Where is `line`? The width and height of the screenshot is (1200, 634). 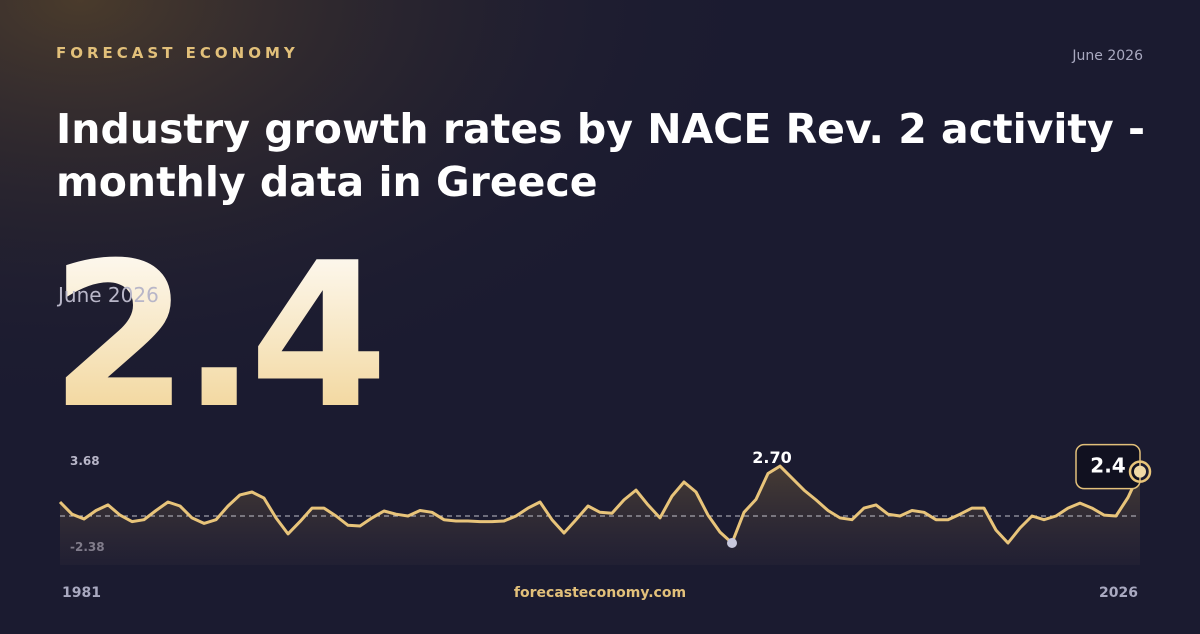
line is located at coordinates (600, 504).